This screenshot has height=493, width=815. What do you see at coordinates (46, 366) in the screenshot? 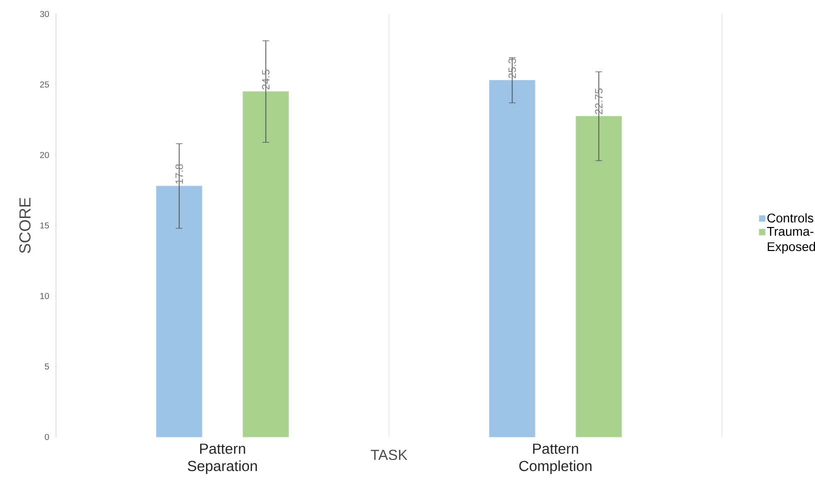
I see `y-tick-label: 5` at bounding box center [46, 366].